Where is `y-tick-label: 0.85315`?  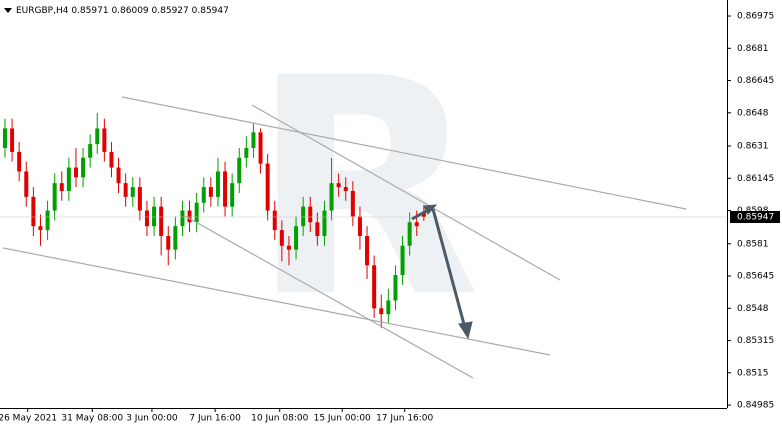
y-tick-label: 0.85315 is located at coordinates (755, 341).